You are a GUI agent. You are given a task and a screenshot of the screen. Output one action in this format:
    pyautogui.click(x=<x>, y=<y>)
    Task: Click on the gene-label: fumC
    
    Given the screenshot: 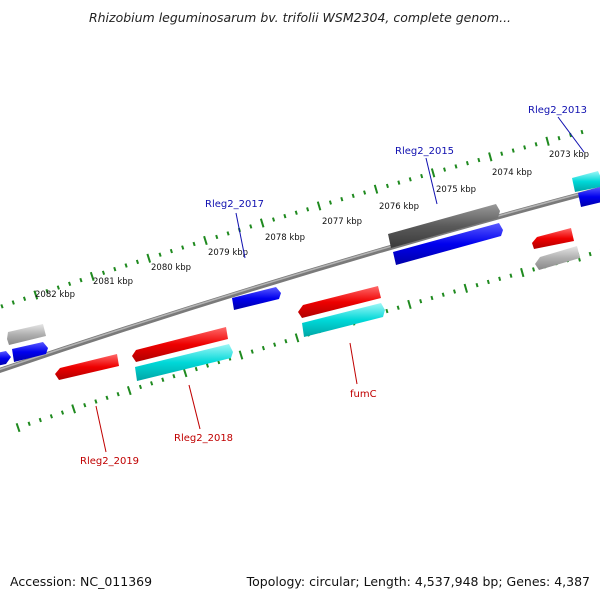 What is the action you would take?
    pyautogui.click(x=363, y=394)
    